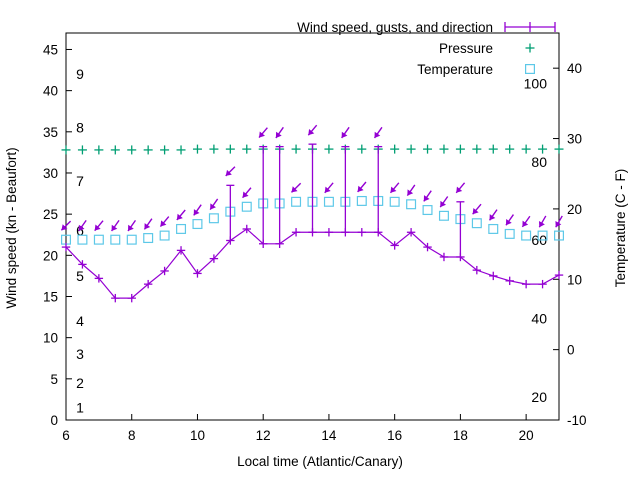  Describe the element at coordinates (54, 420) in the screenshot. I see `y-tick-label: 0` at that location.